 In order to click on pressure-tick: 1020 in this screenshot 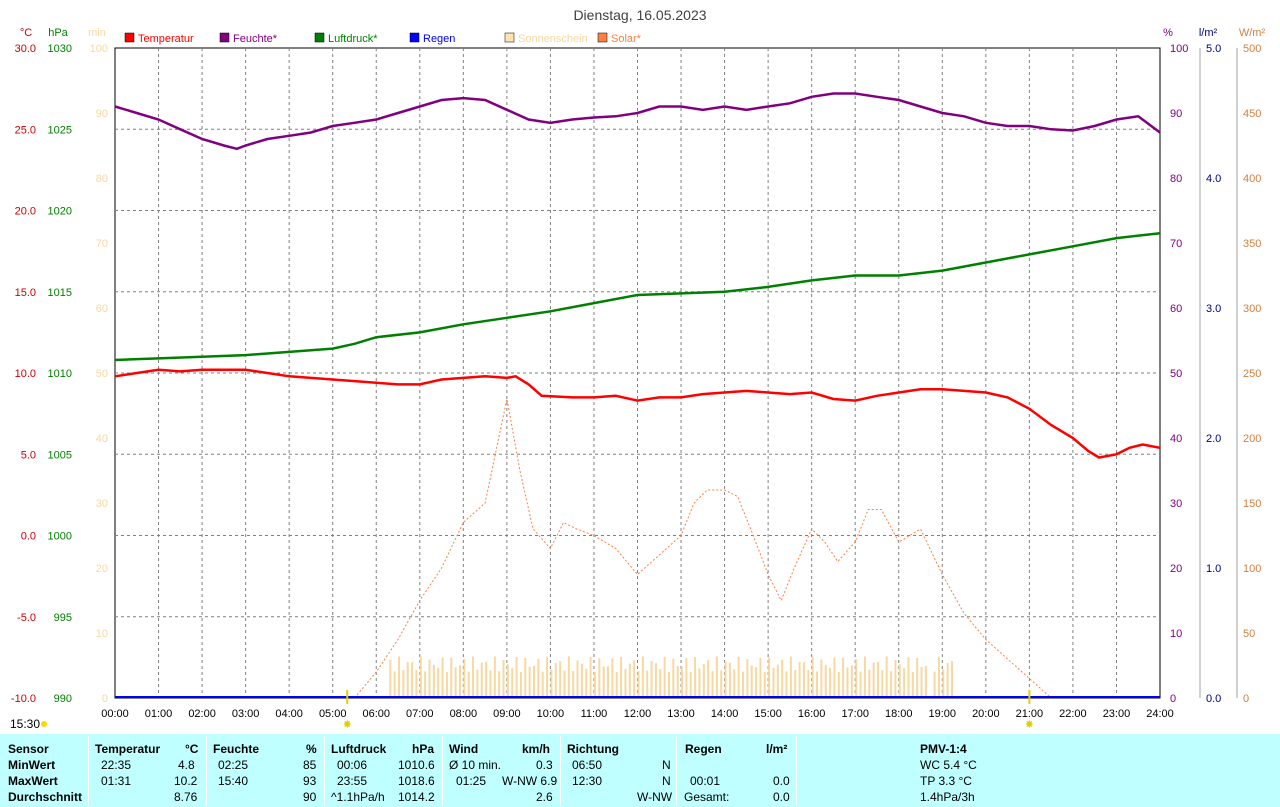, I will do `click(60, 212)`.